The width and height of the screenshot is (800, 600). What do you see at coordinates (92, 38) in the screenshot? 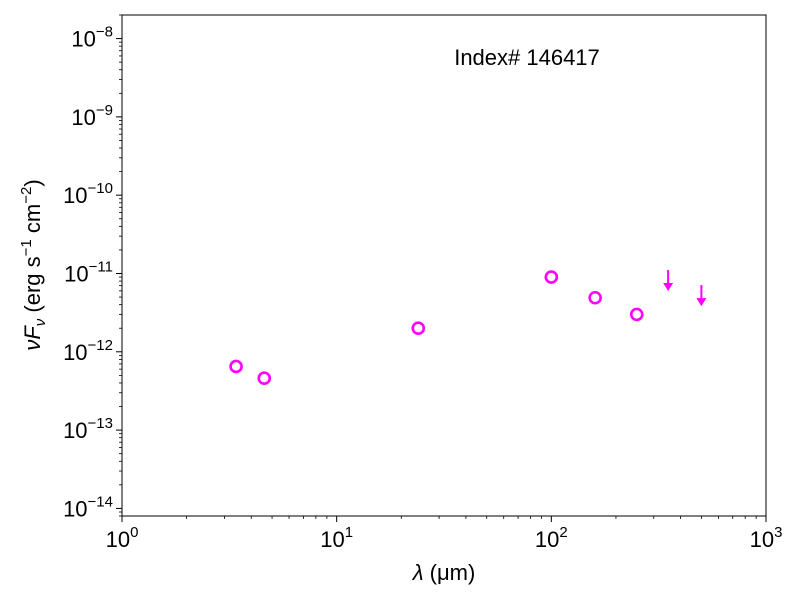
I see `y-tick-label: 10⁻⁸` at bounding box center [92, 38].